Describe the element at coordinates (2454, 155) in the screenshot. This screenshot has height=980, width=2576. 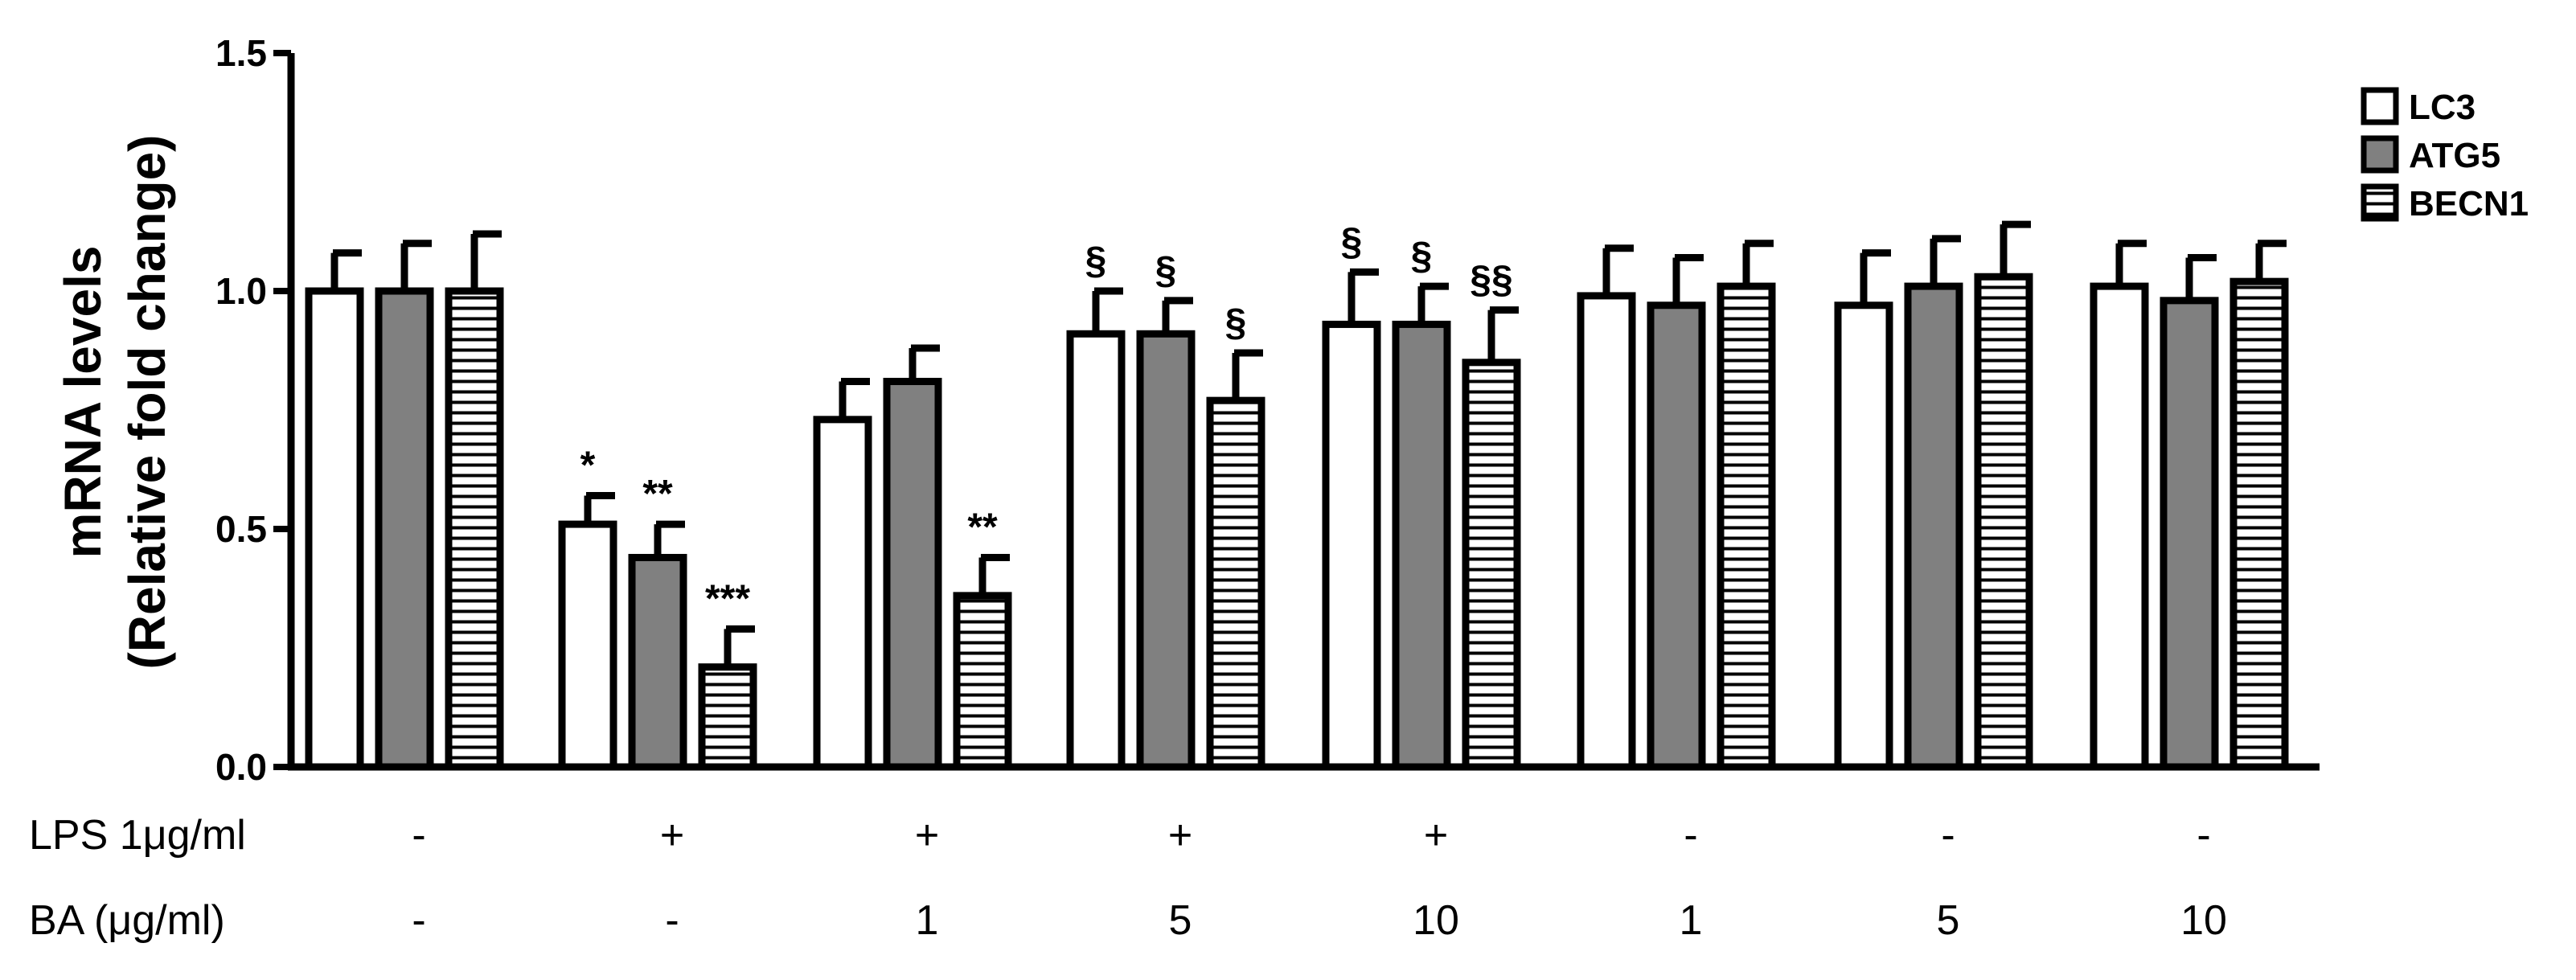
I see `legend-label-atg5: ATG5` at that location.